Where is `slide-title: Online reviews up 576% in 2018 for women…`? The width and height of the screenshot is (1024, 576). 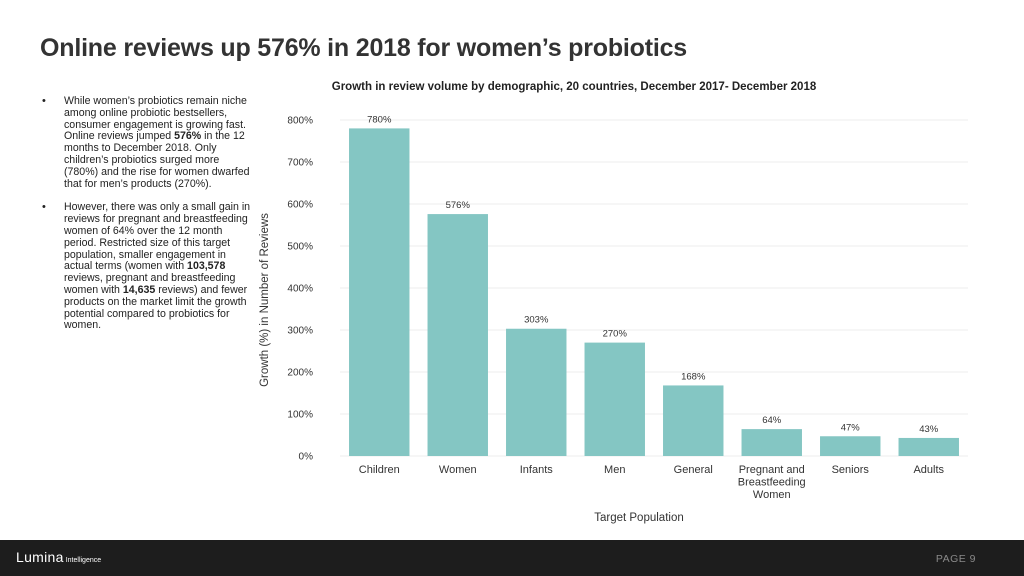
slide-title: Online reviews up 576% in 2018 for women… is located at coordinates (364, 48).